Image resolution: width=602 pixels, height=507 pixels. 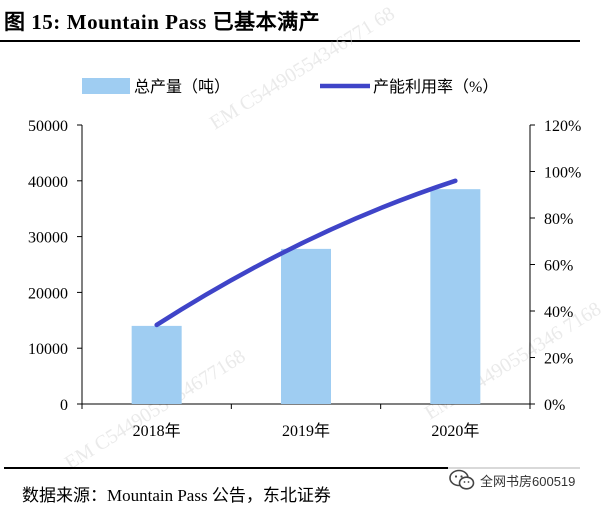 What do you see at coordinates (558, 359) in the screenshot?
I see `y-right-tick-label: 20%` at bounding box center [558, 359].